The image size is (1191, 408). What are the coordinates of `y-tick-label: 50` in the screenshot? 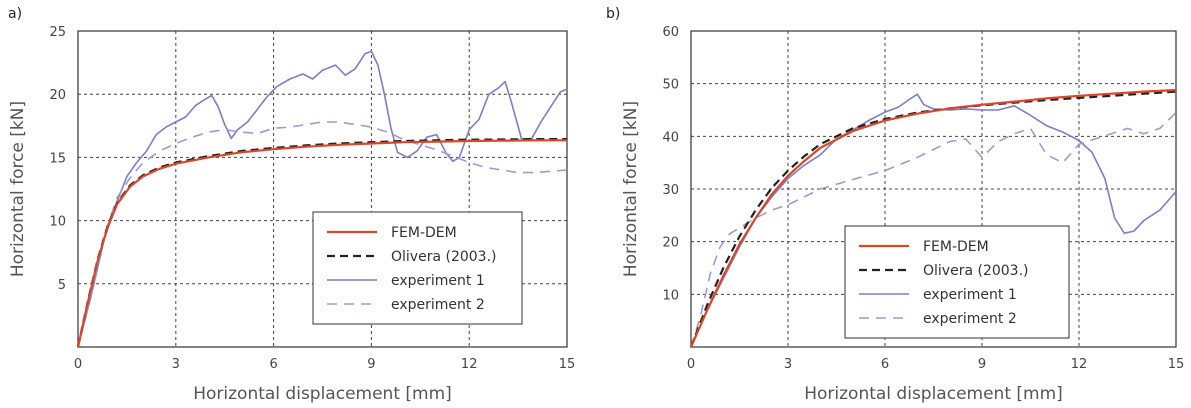 It's located at (670, 85).